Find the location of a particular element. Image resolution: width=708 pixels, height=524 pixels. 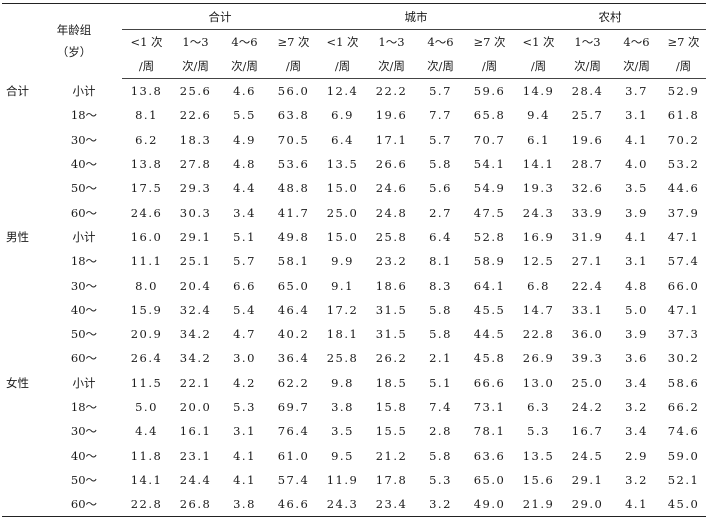

value-cell: 15.0 is located at coordinates (342, 188).